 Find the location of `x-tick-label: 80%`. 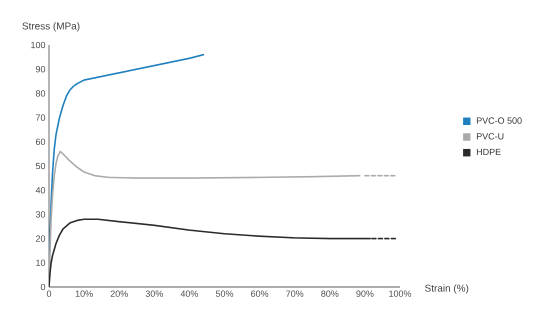

x-tick-label: 80% is located at coordinates (329, 293).